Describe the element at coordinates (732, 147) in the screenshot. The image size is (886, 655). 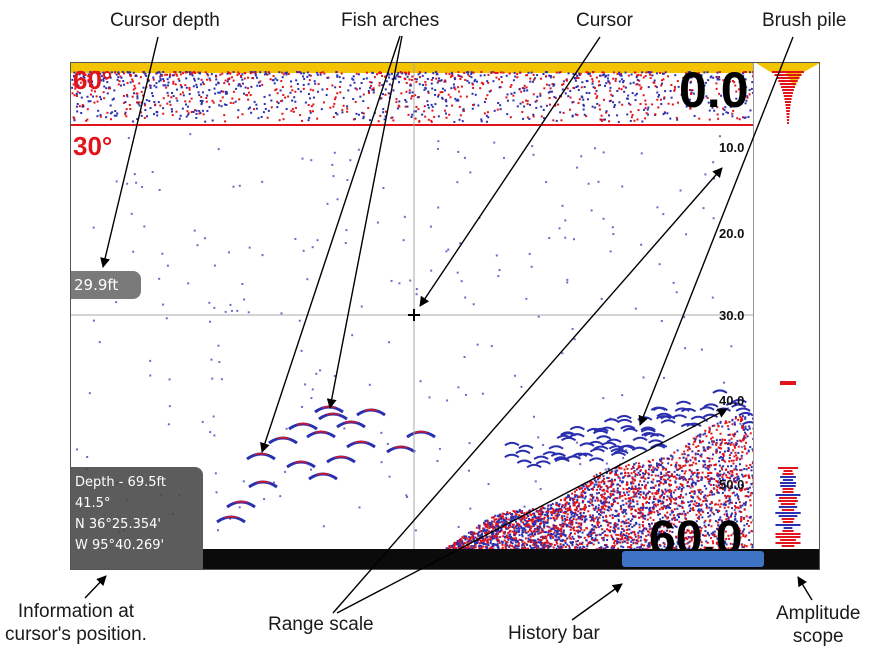
I see `range-tick-10: 10.0` at that location.